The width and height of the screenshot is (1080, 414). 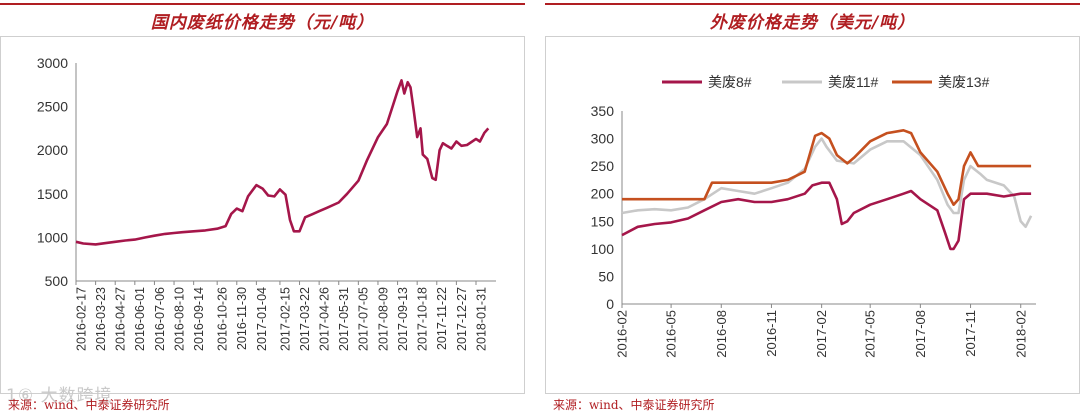 What do you see at coordinates (853, 82) in the screenshot?
I see `legend-label: 美废11#` at bounding box center [853, 82].